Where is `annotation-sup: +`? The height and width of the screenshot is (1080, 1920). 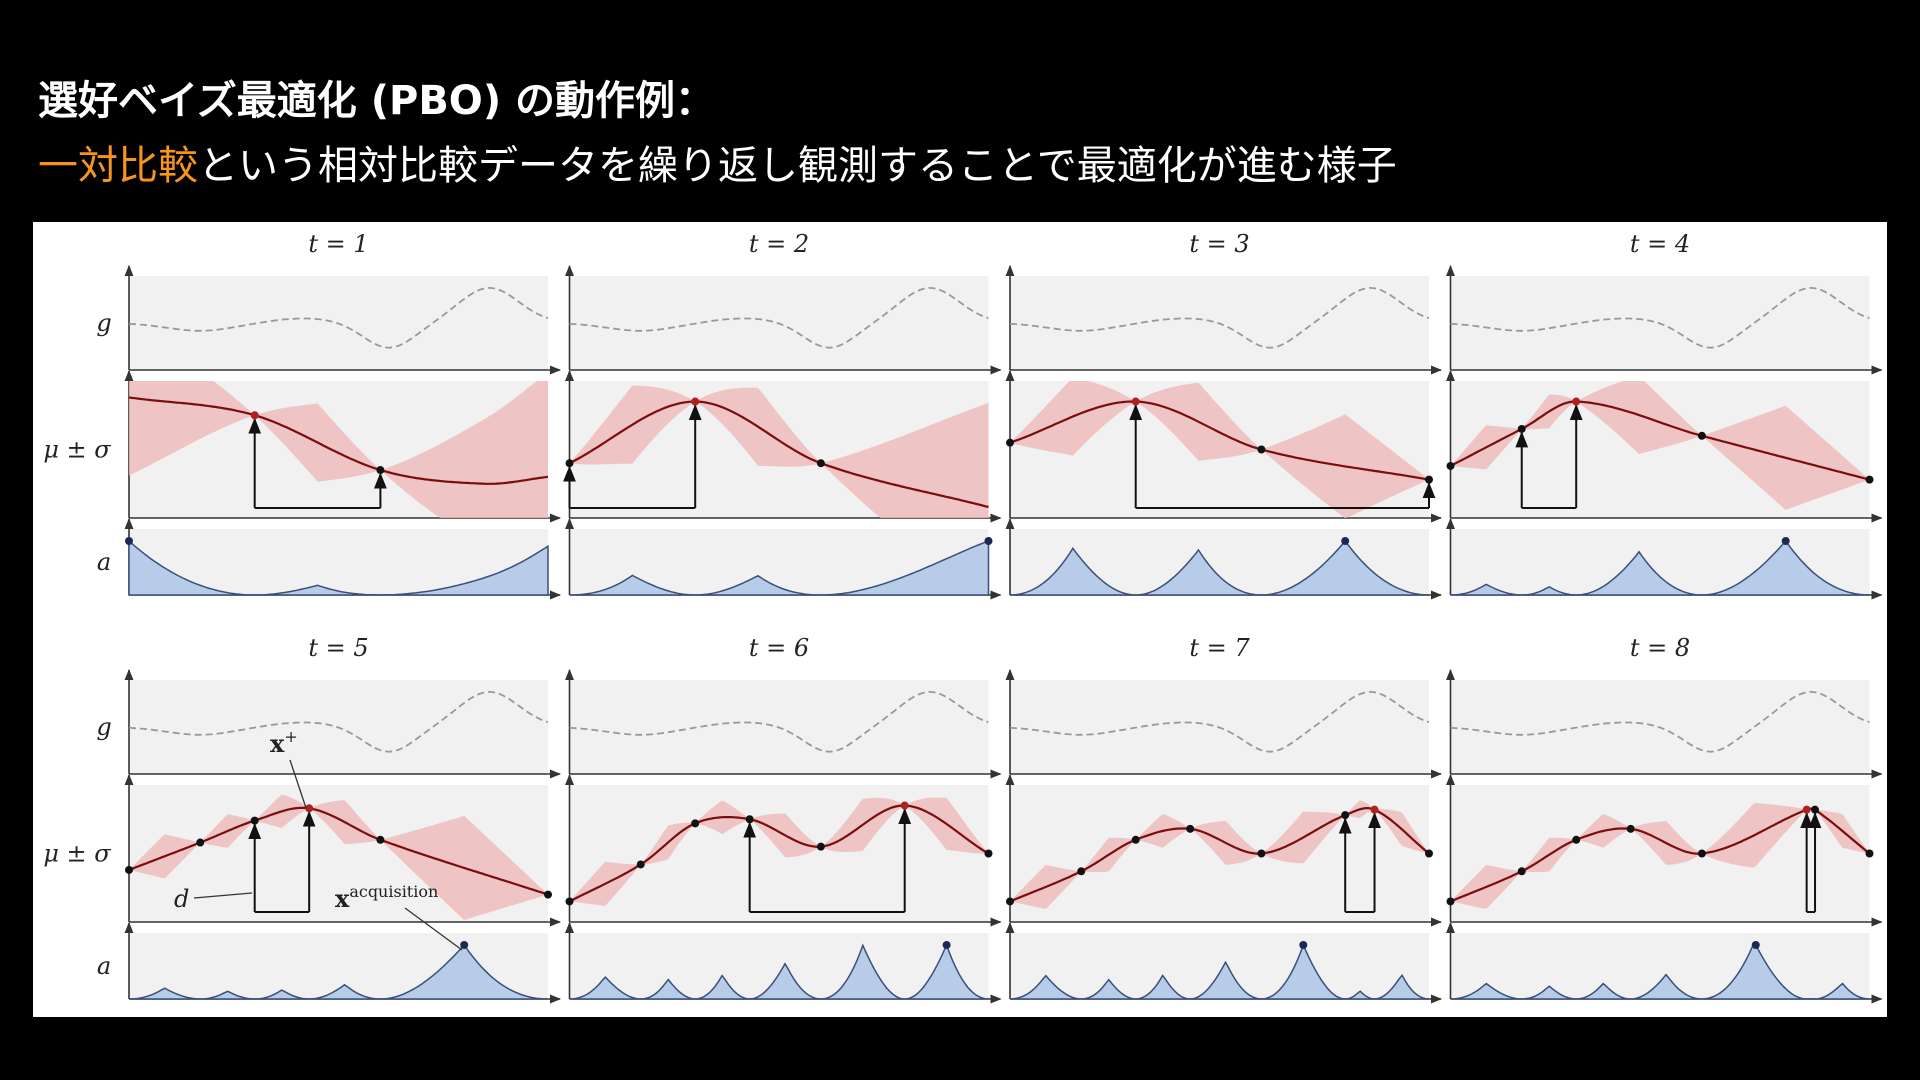
annotation-sup: + is located at coordinates (290, 736).